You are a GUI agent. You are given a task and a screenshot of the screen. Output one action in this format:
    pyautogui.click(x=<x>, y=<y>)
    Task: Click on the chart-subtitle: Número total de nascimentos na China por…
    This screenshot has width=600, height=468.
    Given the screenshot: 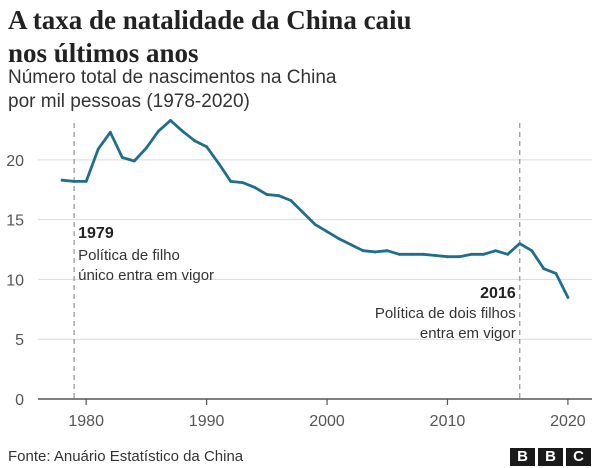 What is the action you would take?
    pyautogui.click(x=288, y=90)
    